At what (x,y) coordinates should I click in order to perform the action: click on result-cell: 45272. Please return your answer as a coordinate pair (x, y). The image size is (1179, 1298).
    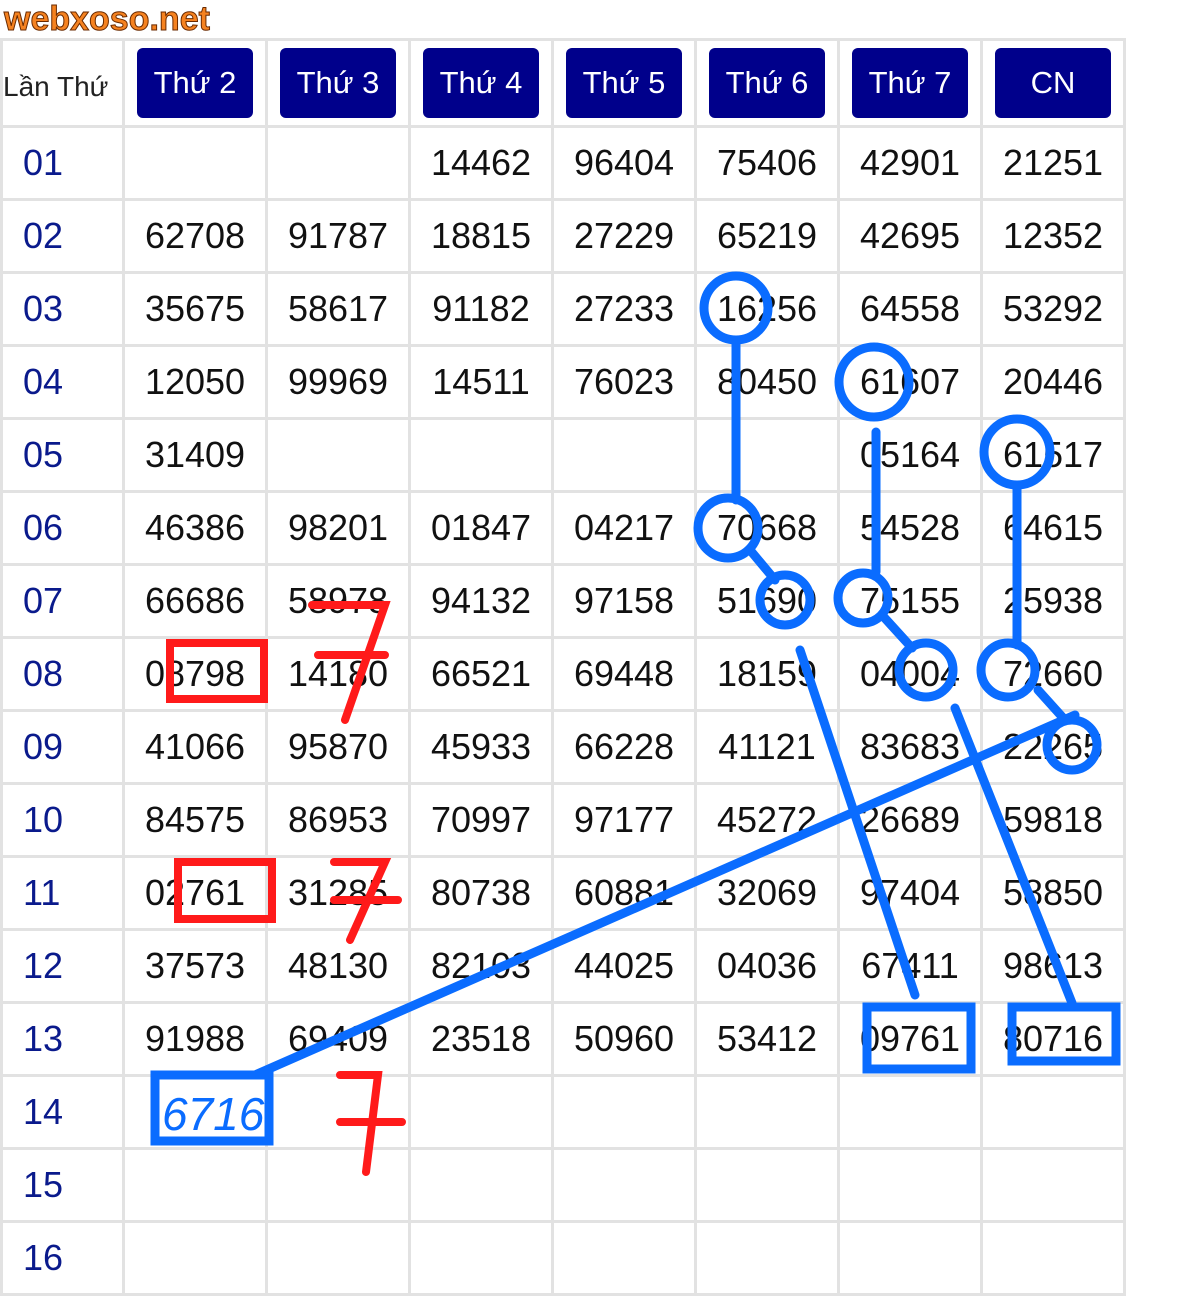
    Looking at the image, I should click on (767, 820).